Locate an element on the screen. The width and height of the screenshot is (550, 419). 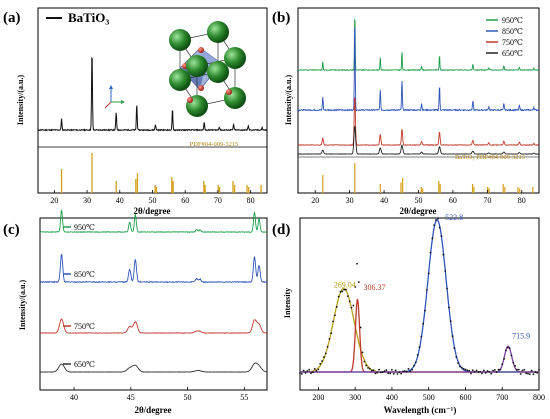
x-tick-label: 55 is located at coordinates (244, 397).